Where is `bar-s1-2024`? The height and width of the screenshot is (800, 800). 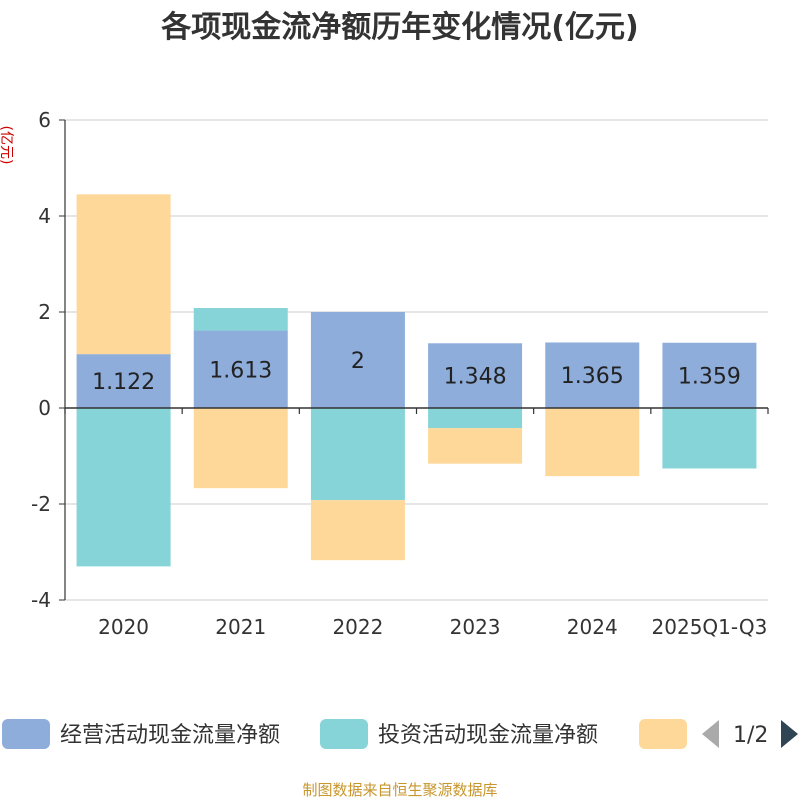
bar-s1-2024 is located at coordinates (592, 375).